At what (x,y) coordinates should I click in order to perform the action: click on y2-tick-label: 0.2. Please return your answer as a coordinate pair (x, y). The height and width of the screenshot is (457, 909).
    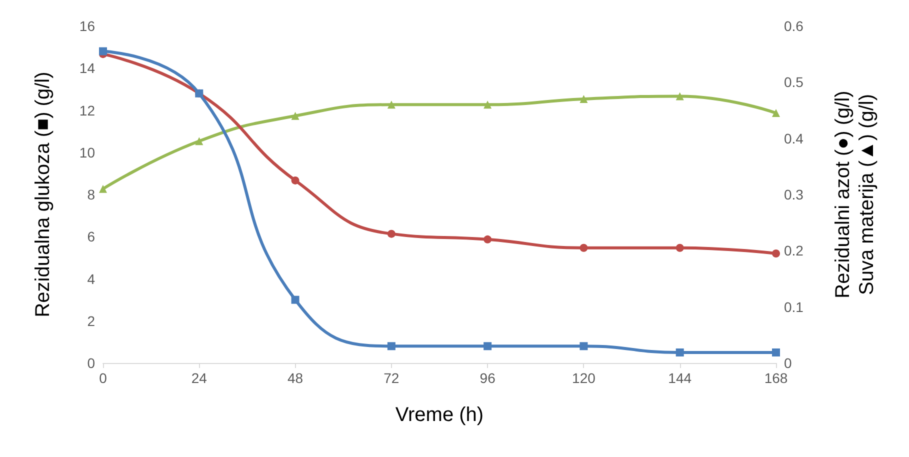
    Looking at the image, I should click on (794, 250).